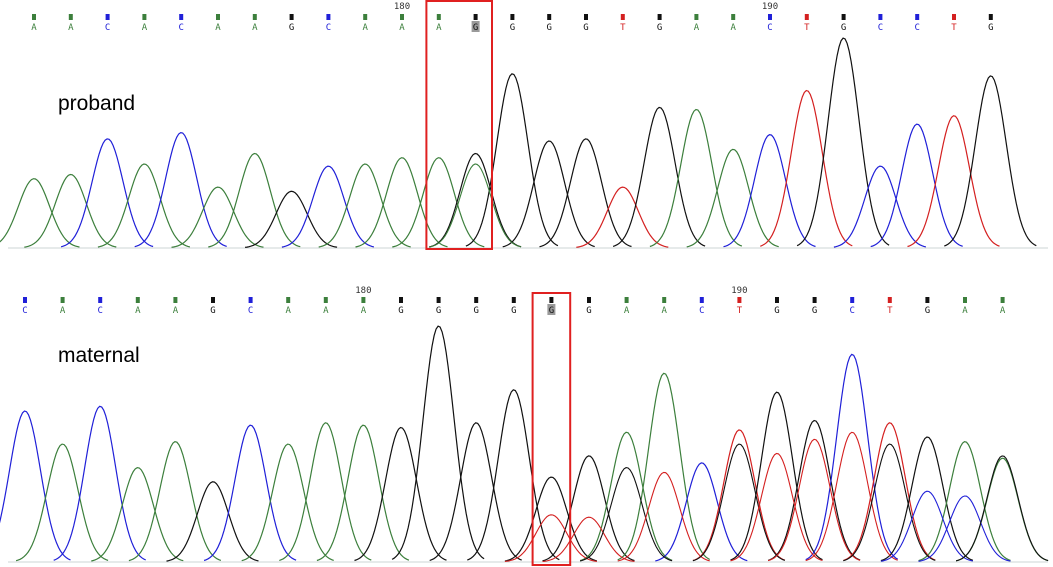  I want to click on proband-label: proband, so click(96, 103).